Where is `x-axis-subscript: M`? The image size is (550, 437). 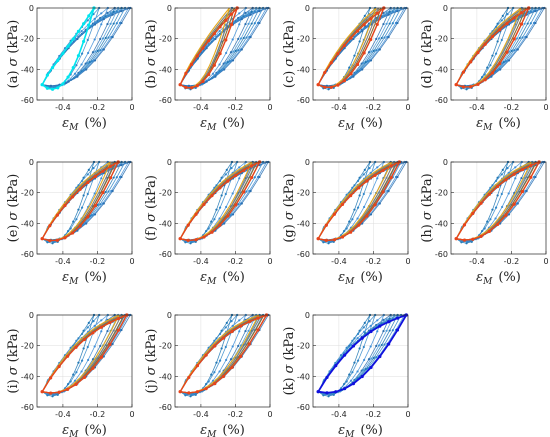 x-axis-subscript: M is located at coordinates (73, 128).